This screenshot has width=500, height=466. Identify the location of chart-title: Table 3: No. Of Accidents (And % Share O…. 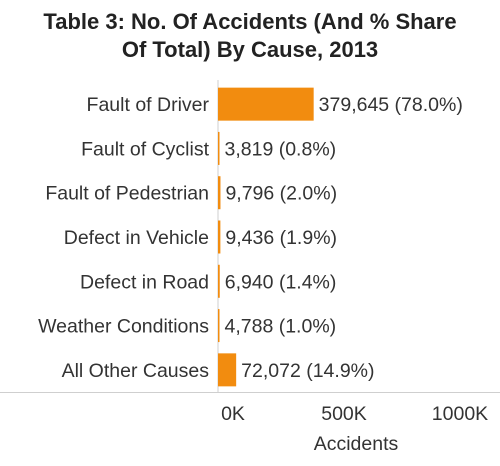
(250, 36).